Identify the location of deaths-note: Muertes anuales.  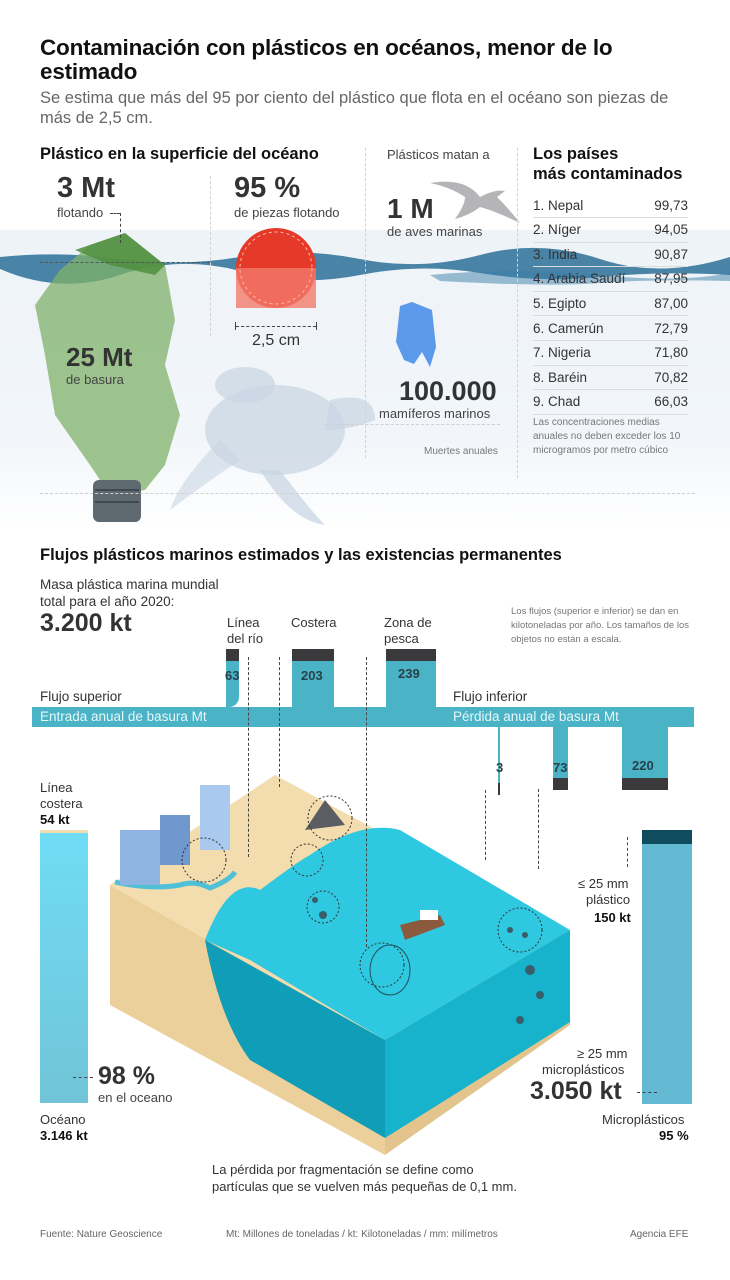
(461, 451).